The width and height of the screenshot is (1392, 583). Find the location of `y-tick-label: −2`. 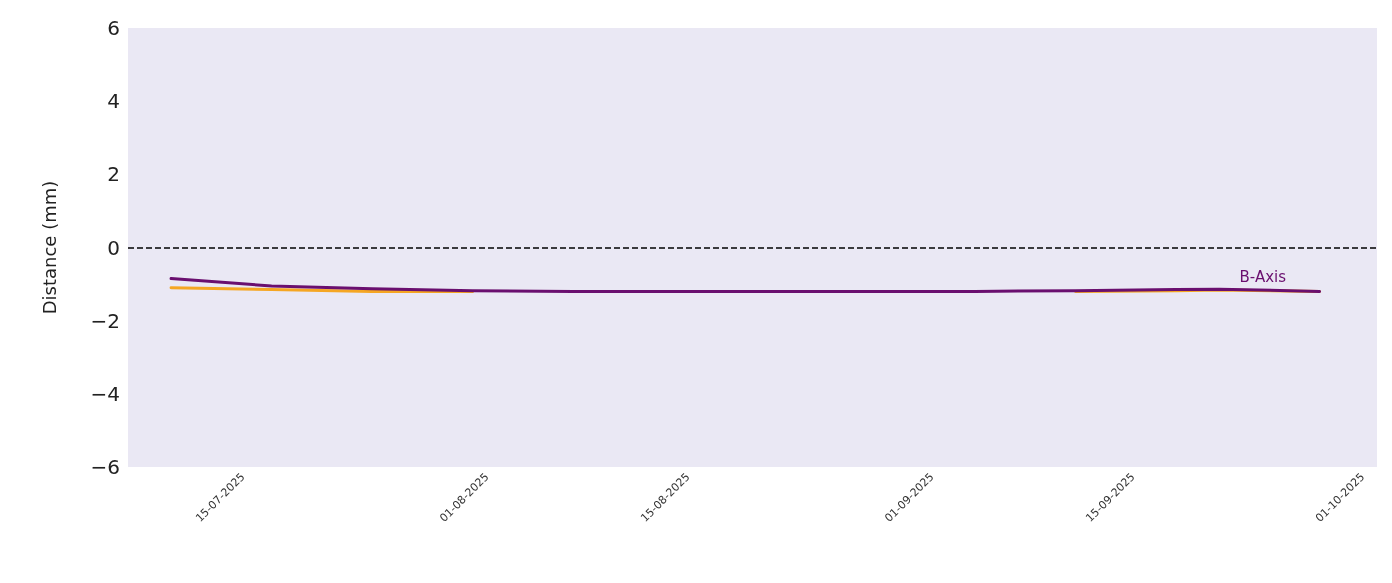

y-tick-label: −2 is located at coordinates (105, 320).